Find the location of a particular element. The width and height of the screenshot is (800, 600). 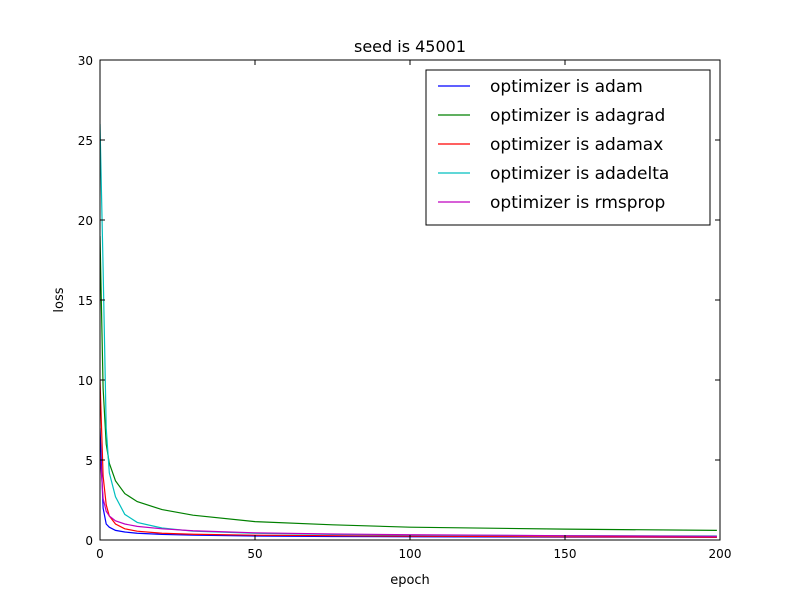

y-tick-label: 25 is located at coordinates (85, 141).